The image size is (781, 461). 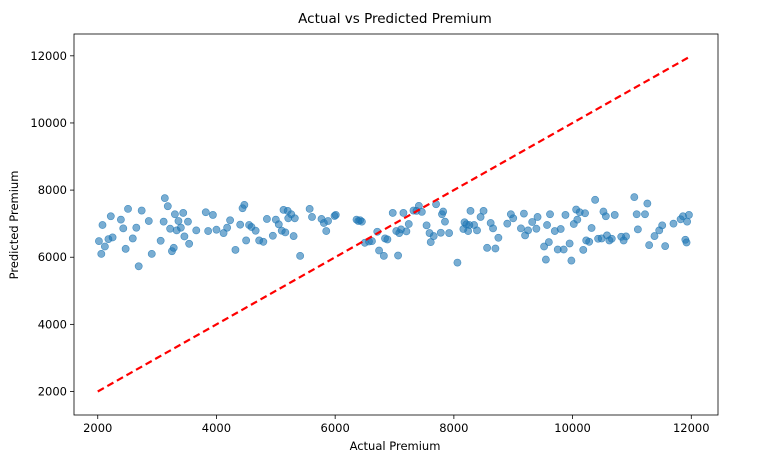 What do you see at coordinates (453, 428) in the screenshot?
I see `x-tick-label: 8000` at bounding box center [453, 428].